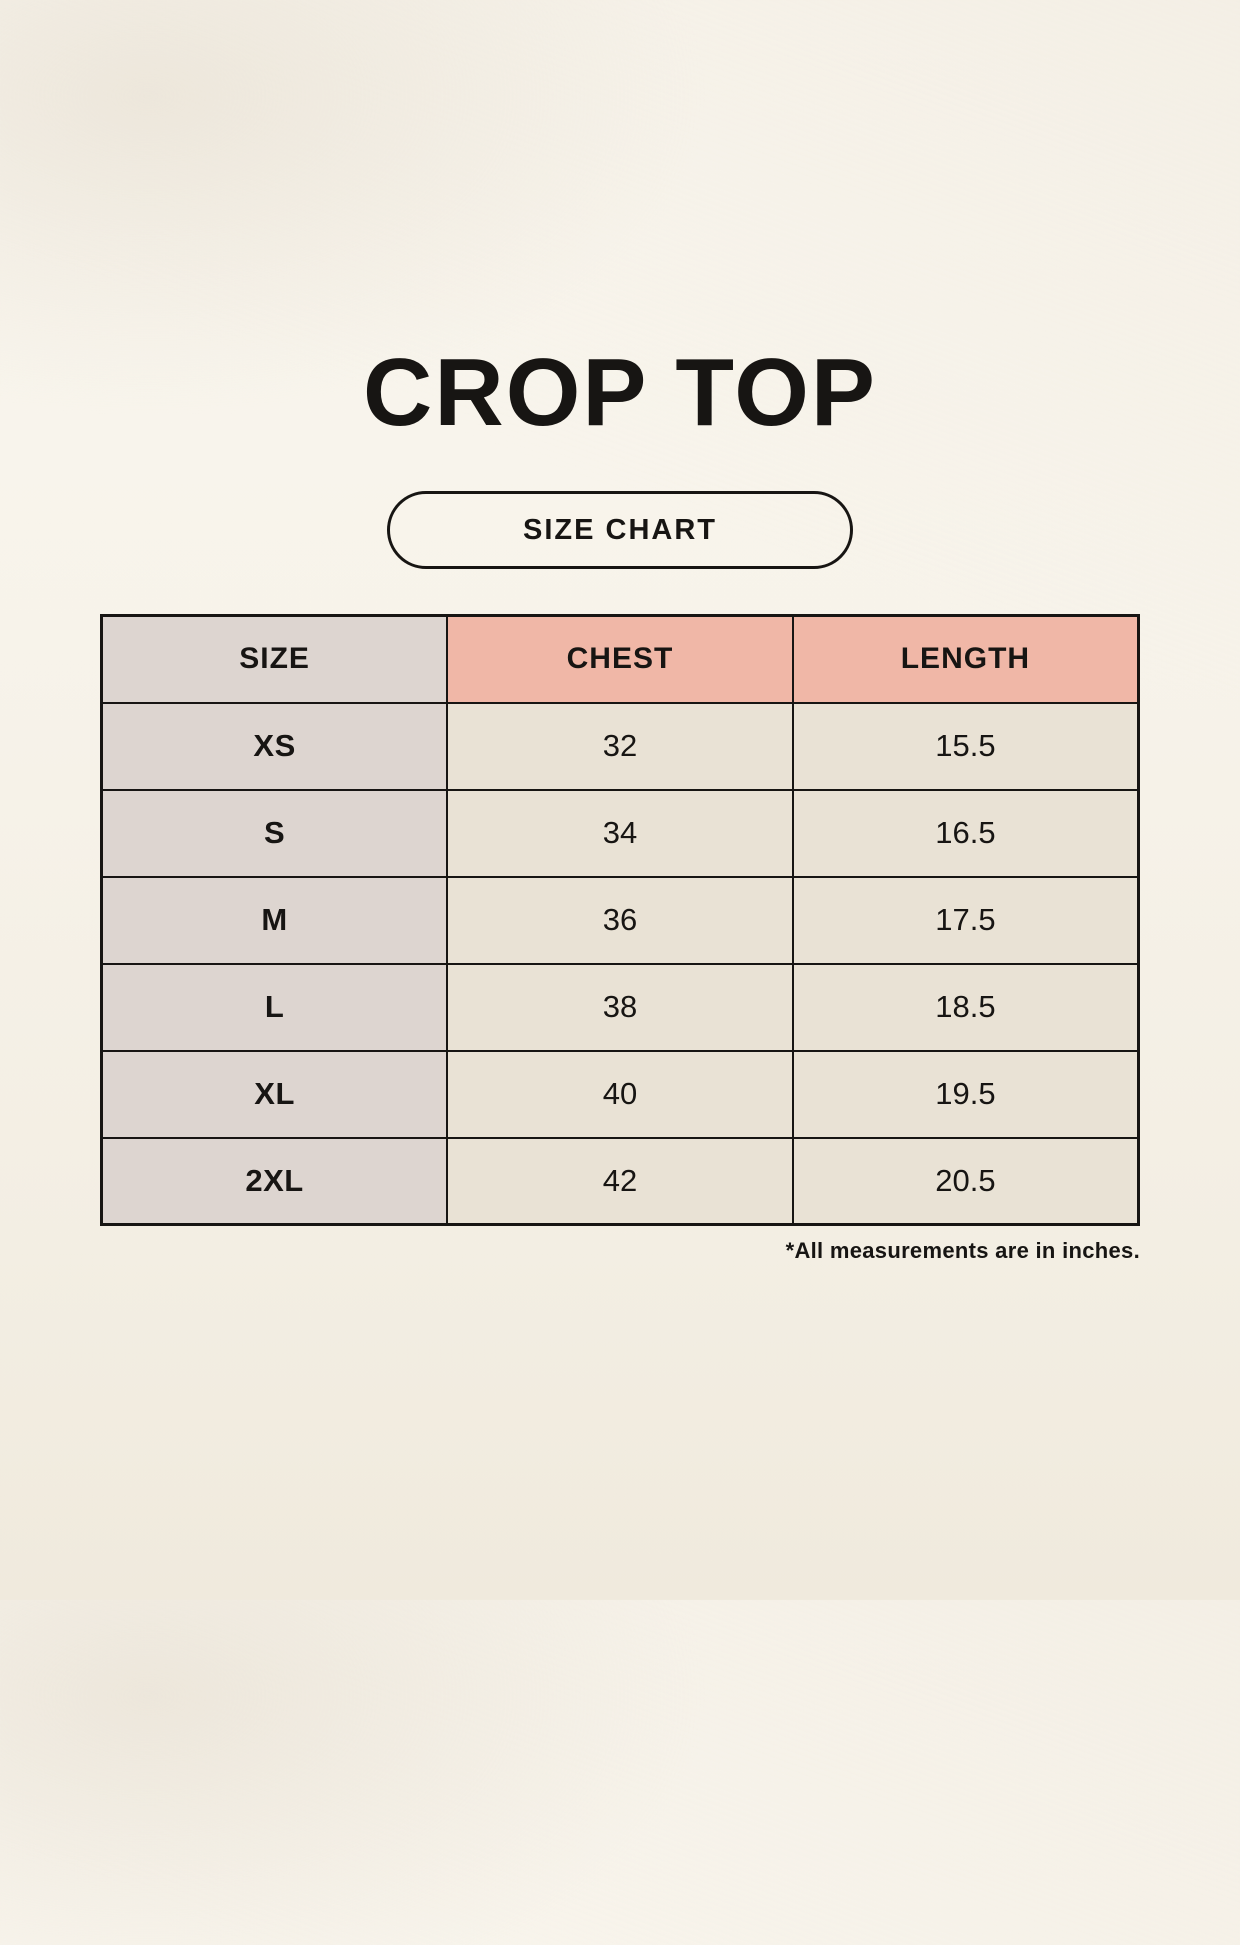  I want to click on table-row-l: L 38 18.5, so click(620, 1007).